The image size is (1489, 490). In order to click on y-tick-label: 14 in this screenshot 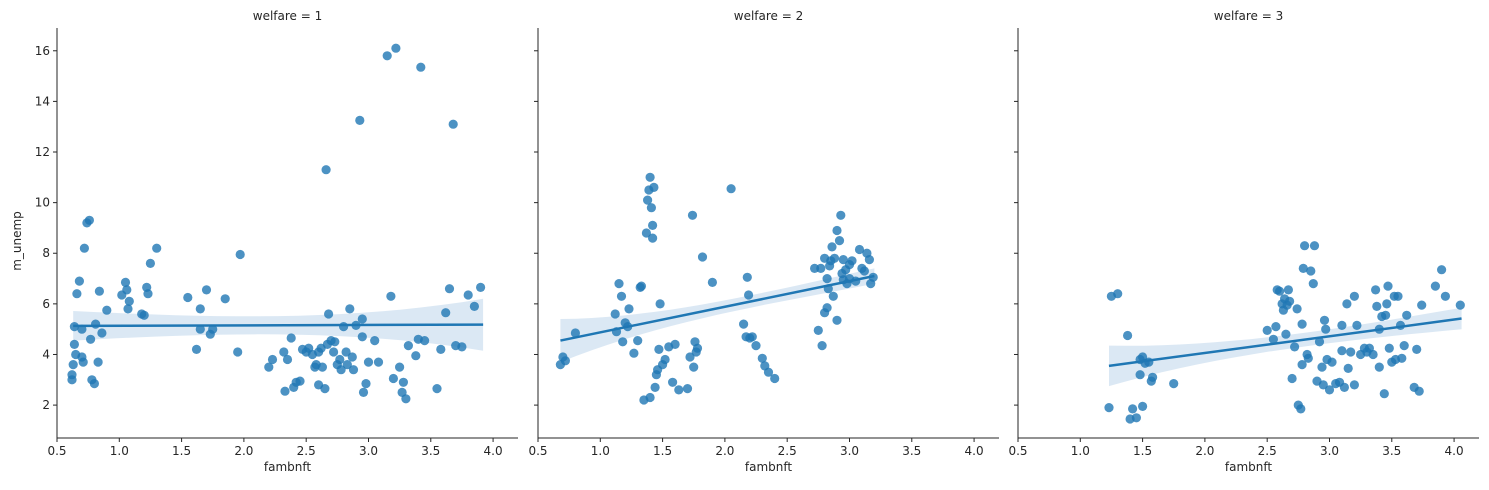, I will do `click(42, 101)`.